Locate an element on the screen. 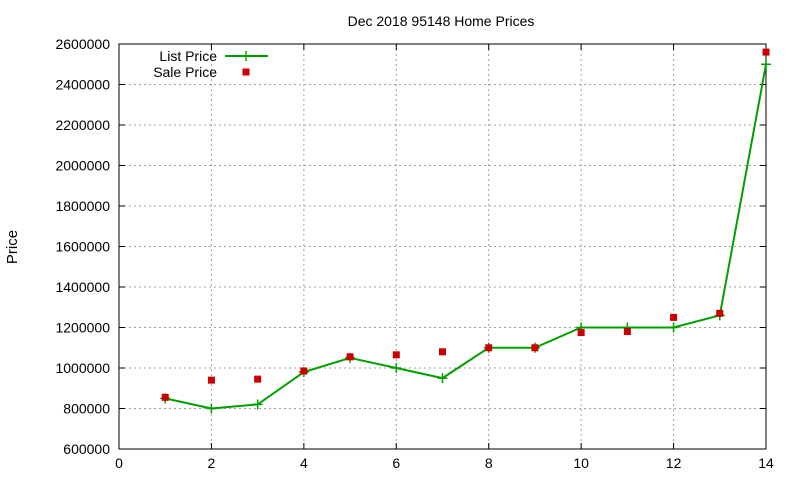  legend-label: List Price is located at coordinates (188, 56).